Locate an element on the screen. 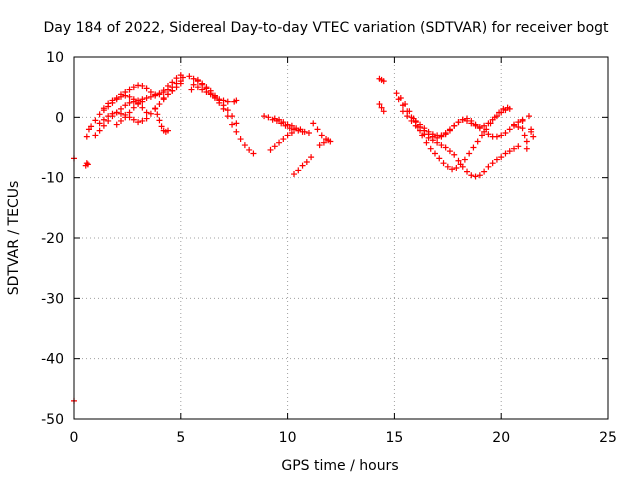 The width and height of the screenshot is (640, 480). y-tick-label: 10 is located at coordinates (55, 58).